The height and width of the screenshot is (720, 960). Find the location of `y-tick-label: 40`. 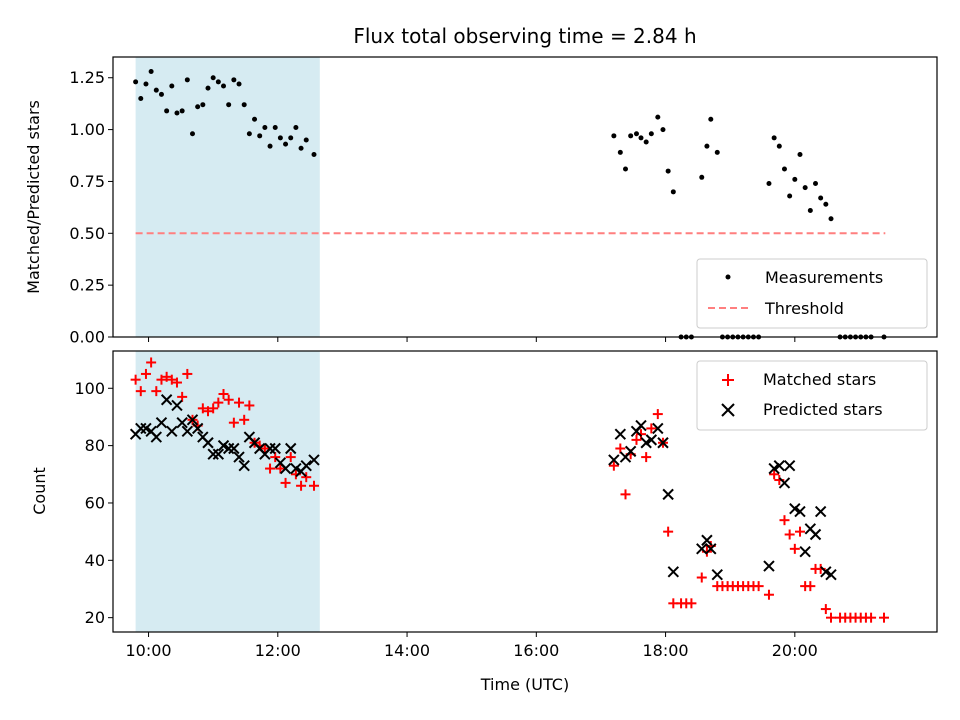

y-tick-label: 40 is located at coordinates (95, 560).